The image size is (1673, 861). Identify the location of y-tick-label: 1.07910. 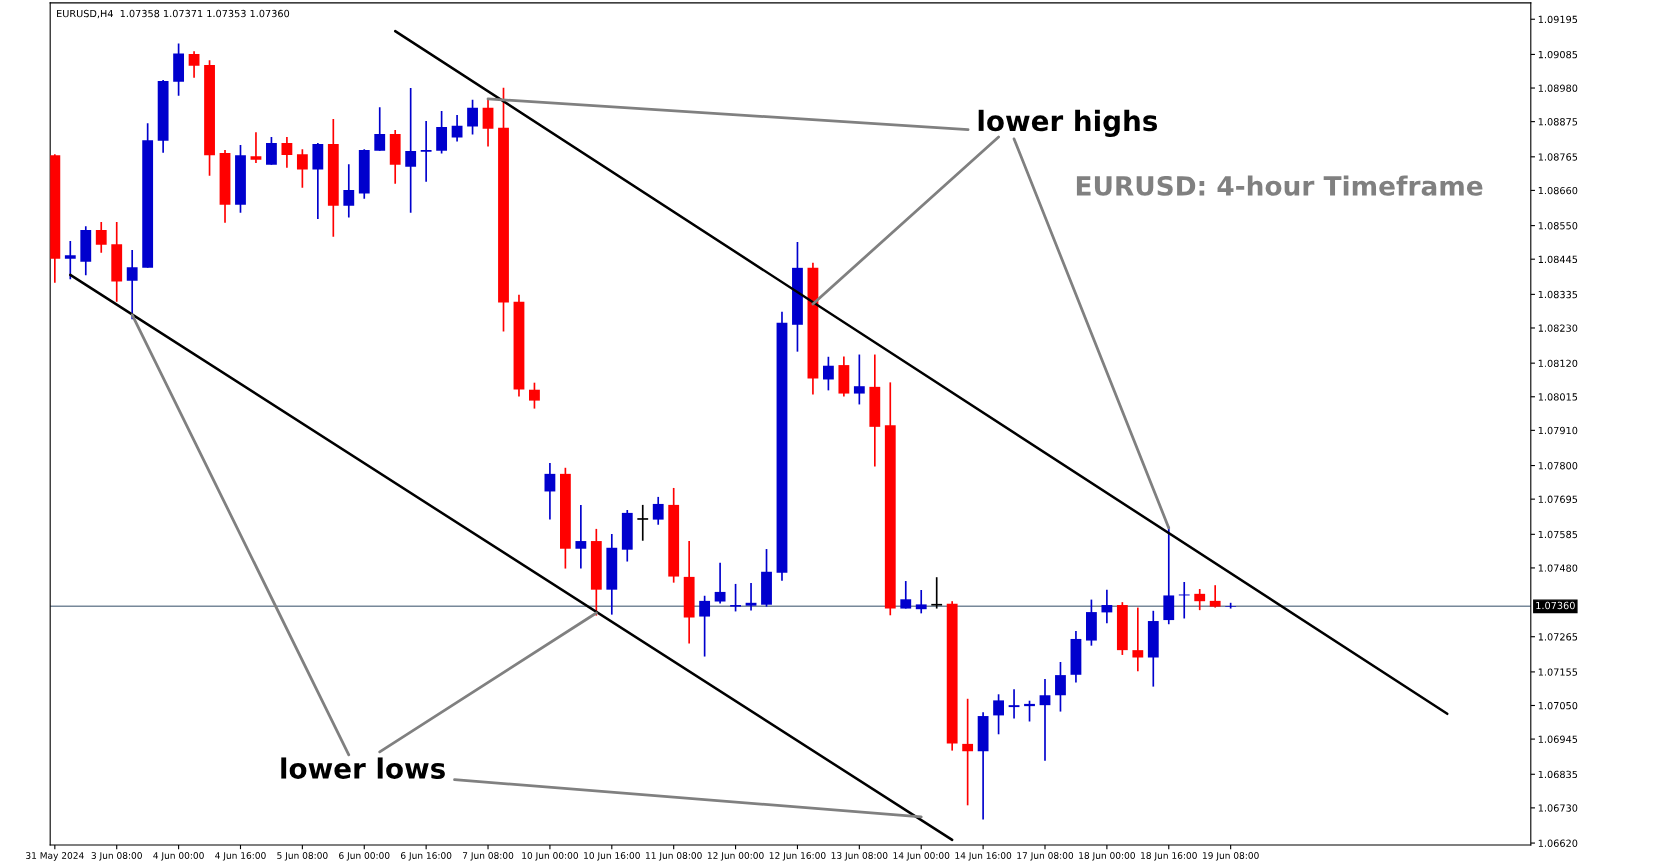
(1558, 430).